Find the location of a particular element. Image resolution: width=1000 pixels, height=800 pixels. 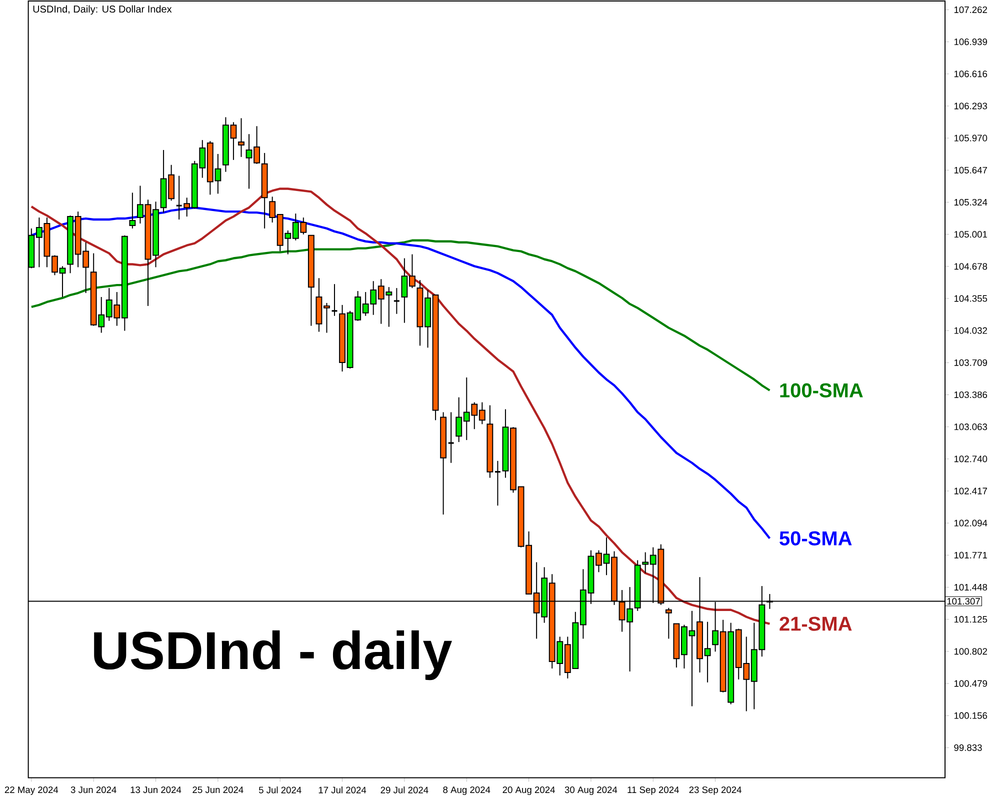

x-tick-label: 3 Jun 2024 is located at coordinates (93, 790).